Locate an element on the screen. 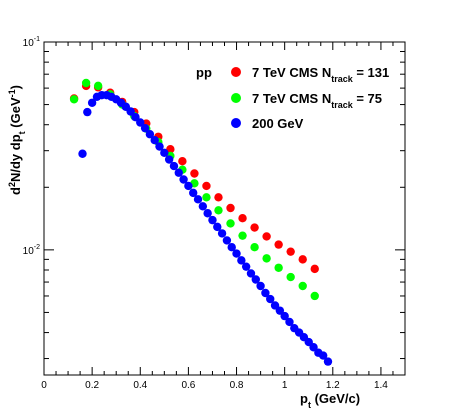  y-axis-label-part1: d is located at coordinates (15, 191).